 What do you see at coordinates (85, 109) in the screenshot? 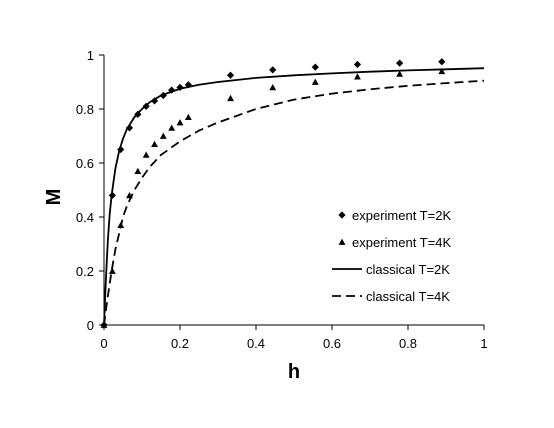
I see `y-tick-label: 0.8` at bounding box center [85, 109].